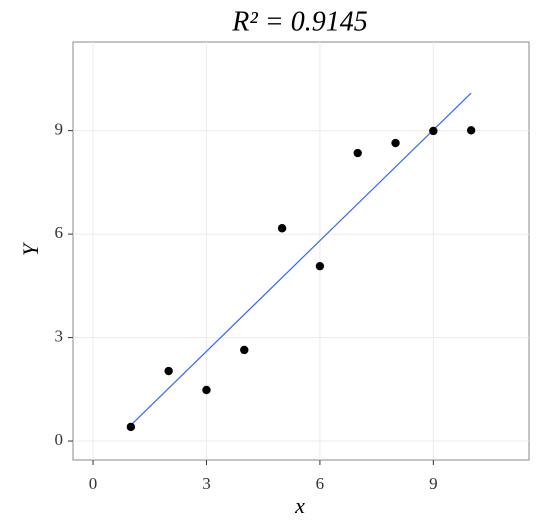  I want to click on y-tick-label: 6, so click(59, 232).